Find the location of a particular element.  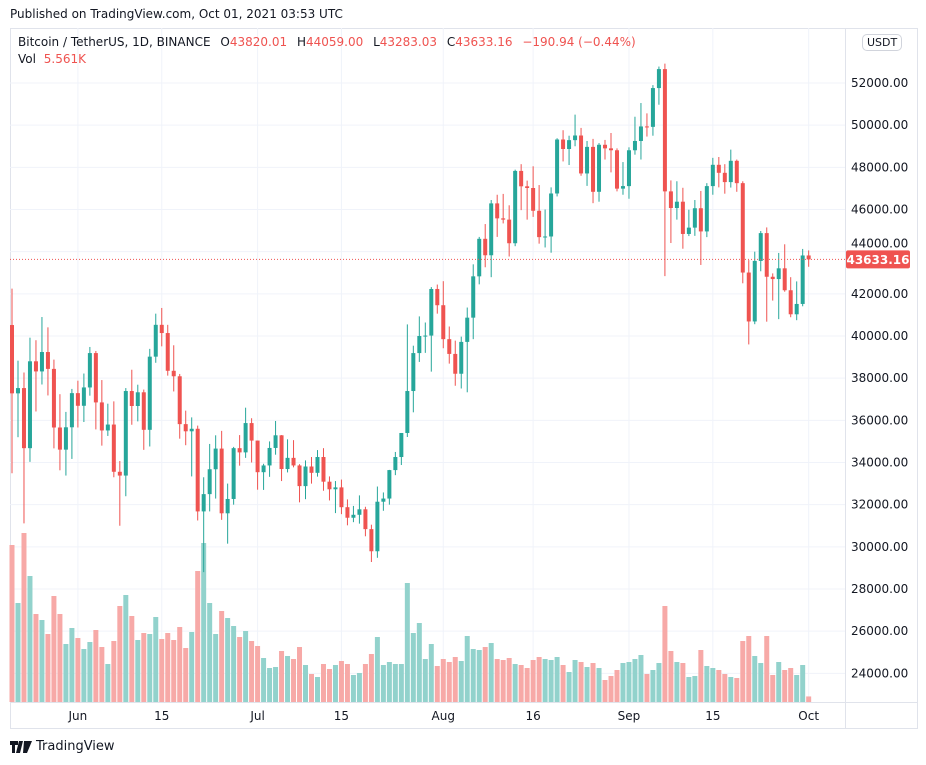

time-axis: Jun 15 Jul 15 Aug 16 Sep 15 Oct is located at coordinates (444, 716).